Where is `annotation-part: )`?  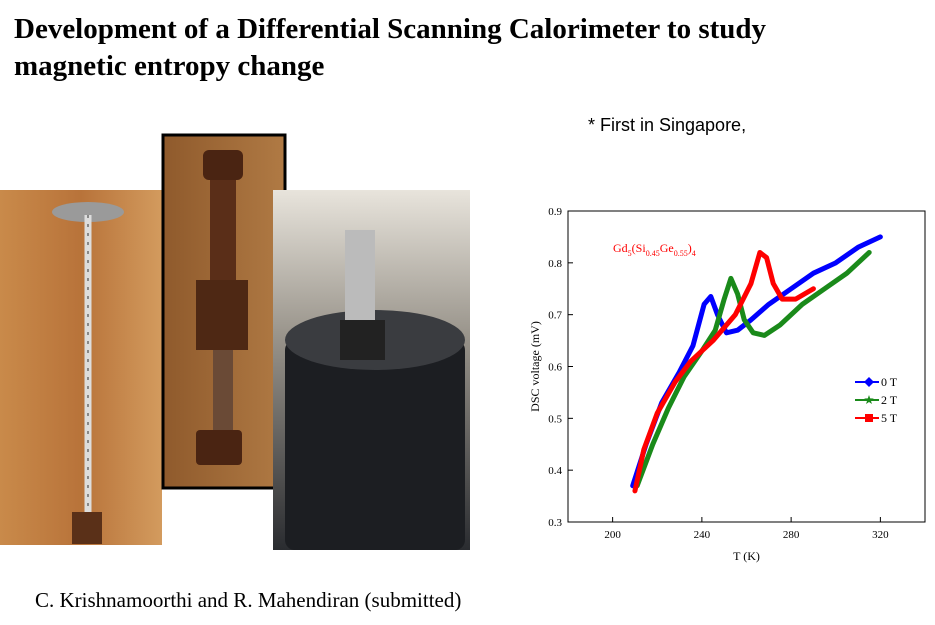 annotation-part: ) is located at coordinates (690, 248).